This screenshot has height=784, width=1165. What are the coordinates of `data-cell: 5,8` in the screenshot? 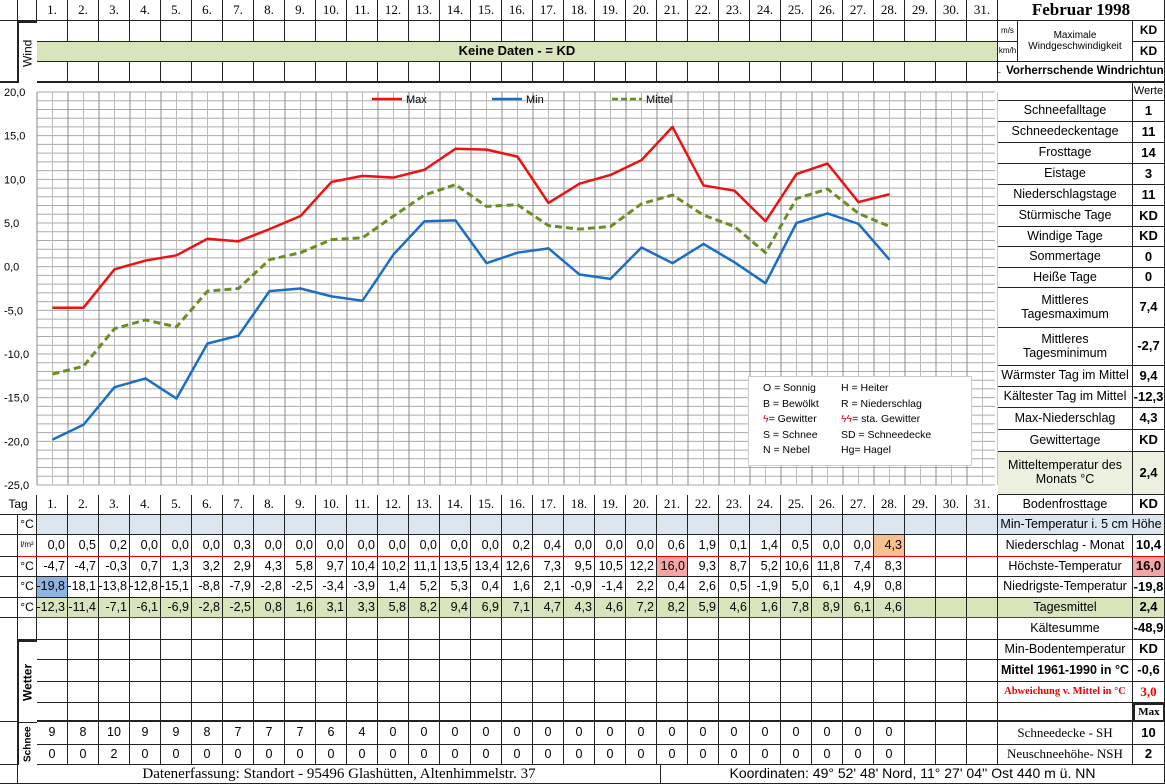 It's located at (300, 567).